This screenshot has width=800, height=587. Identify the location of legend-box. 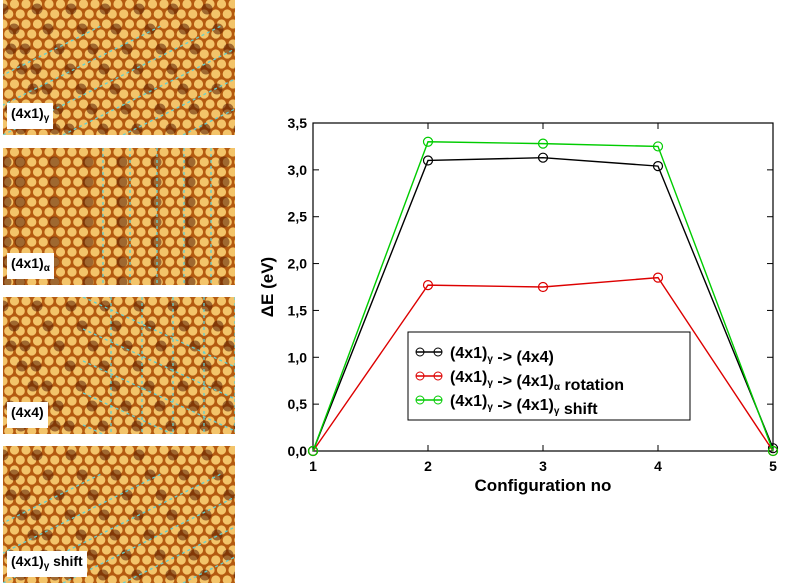
(549, 376).